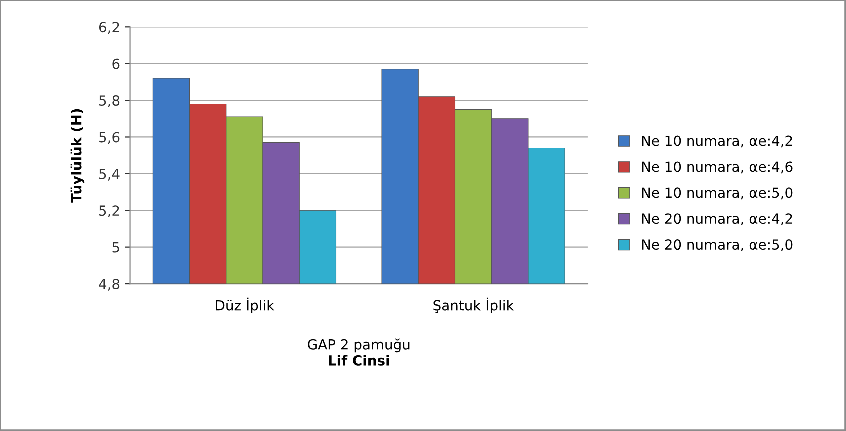  I want to click on text: GAP 2 pamuğu, so click(359, 345).